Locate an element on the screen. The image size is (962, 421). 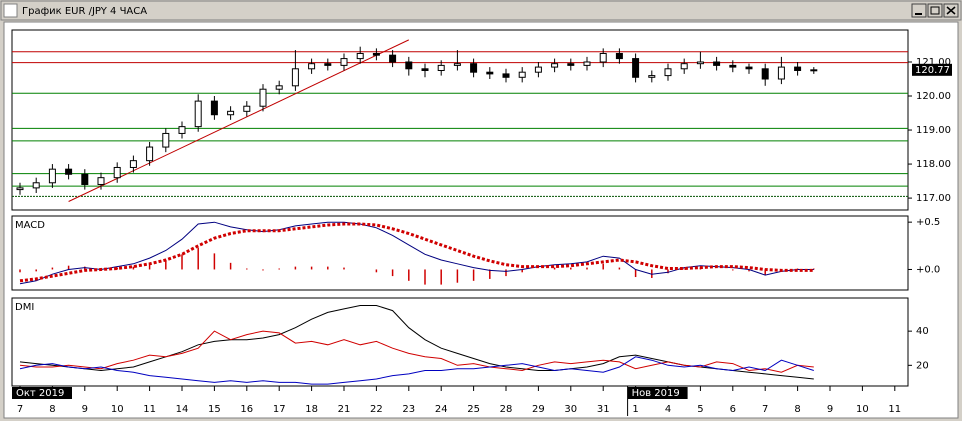
x-tick-label: 29 is located at coordinates (538, 409).